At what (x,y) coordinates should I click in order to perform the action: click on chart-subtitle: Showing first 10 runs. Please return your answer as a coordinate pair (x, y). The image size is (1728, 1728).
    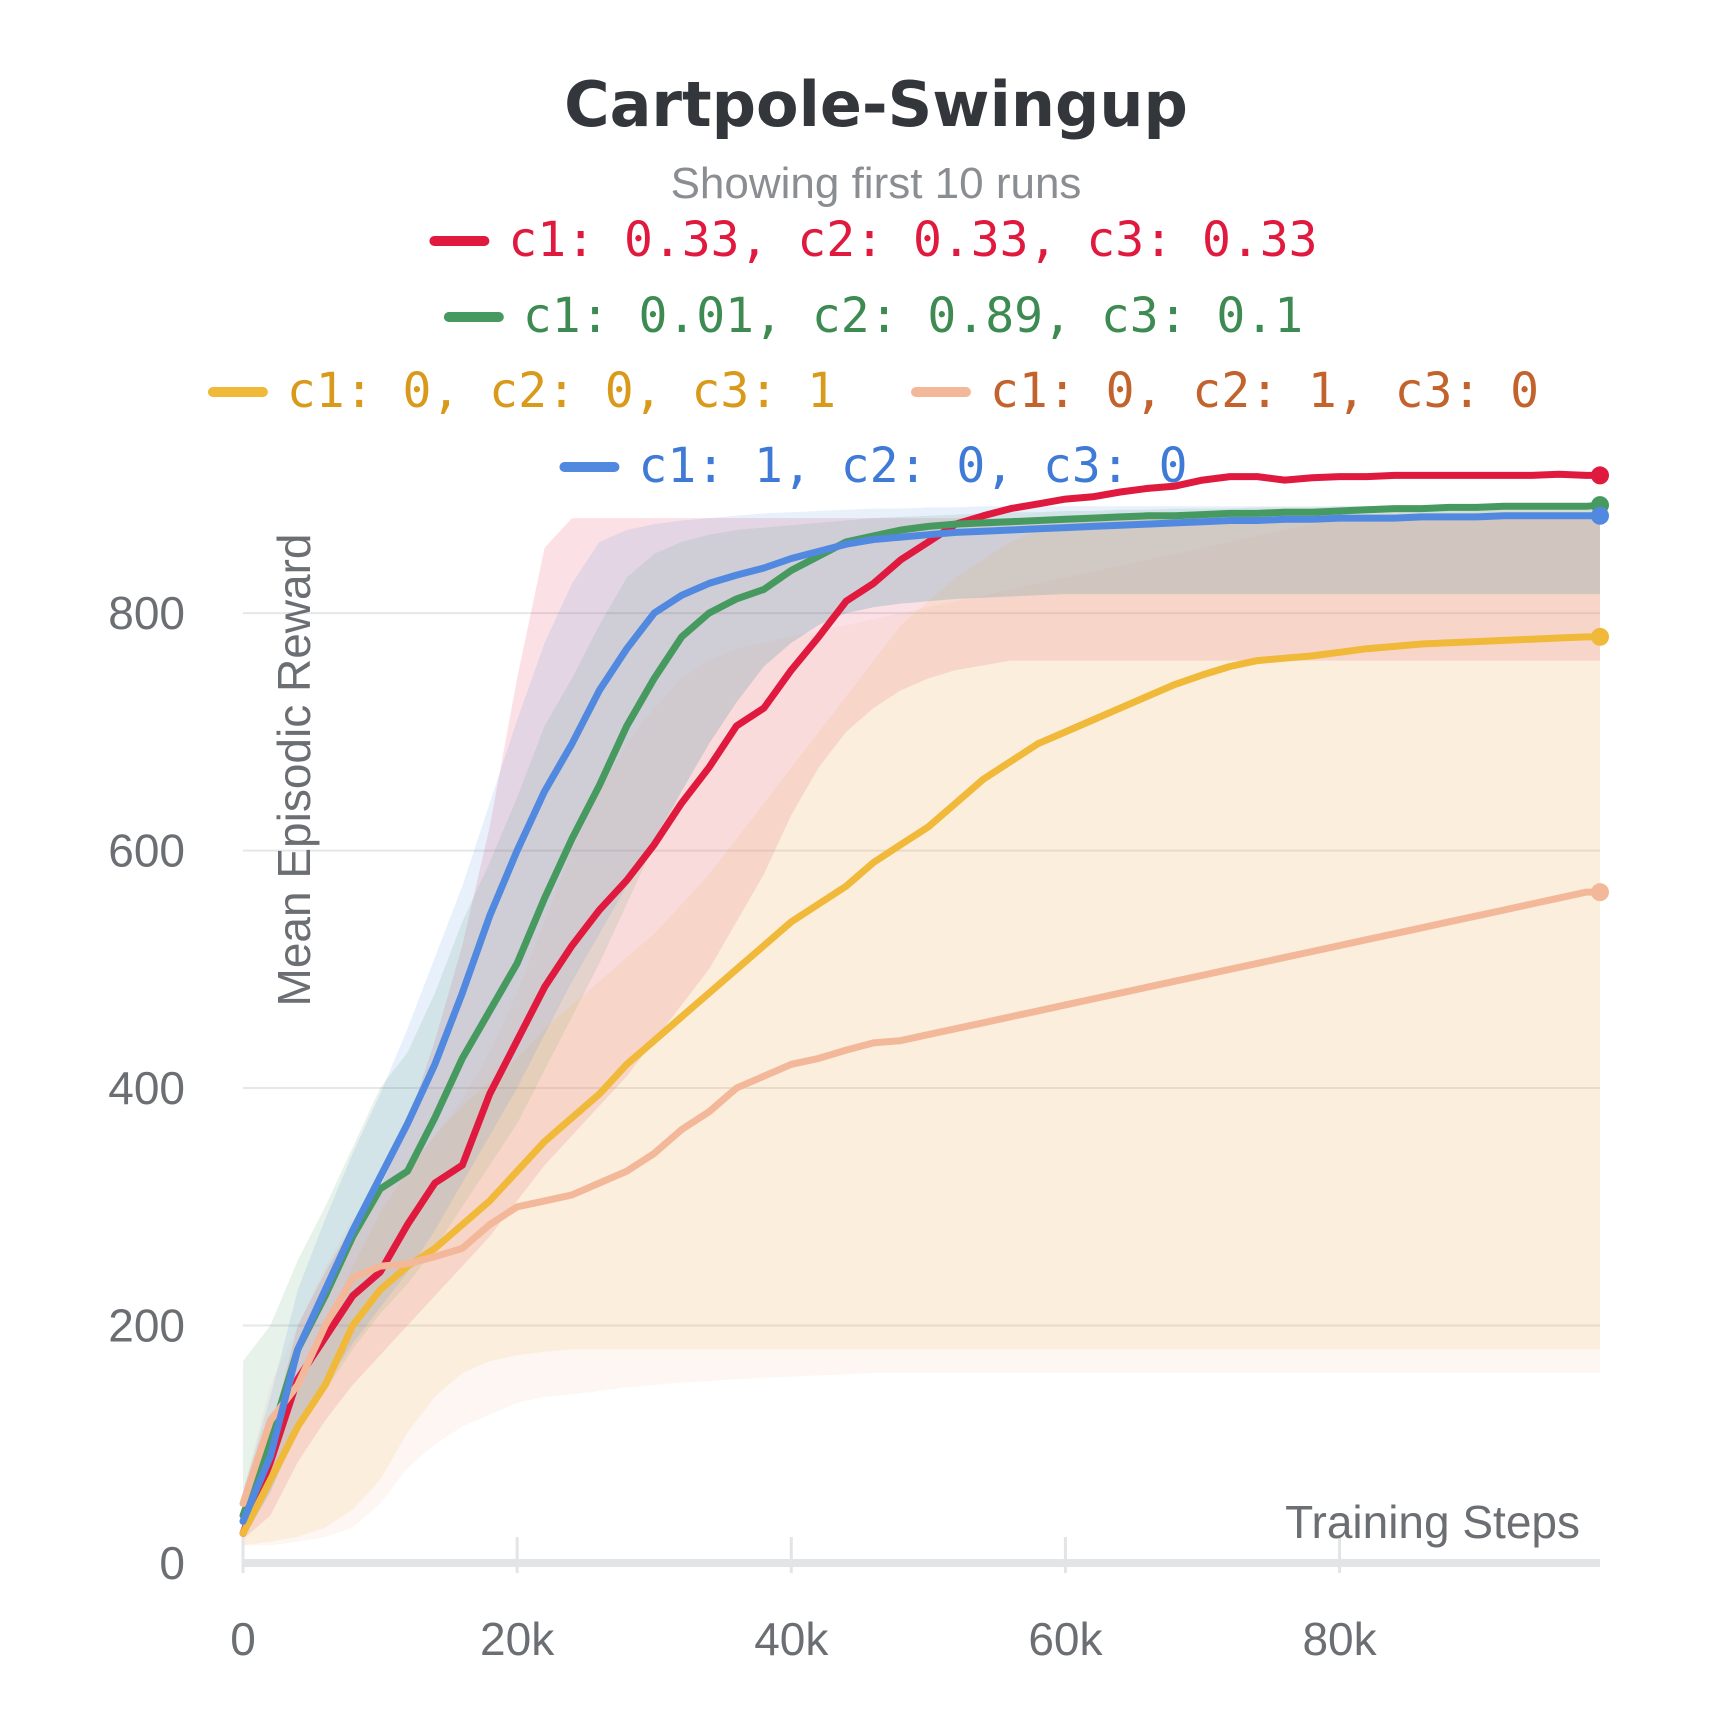
    Looking at the image, I should click on (876, 183).